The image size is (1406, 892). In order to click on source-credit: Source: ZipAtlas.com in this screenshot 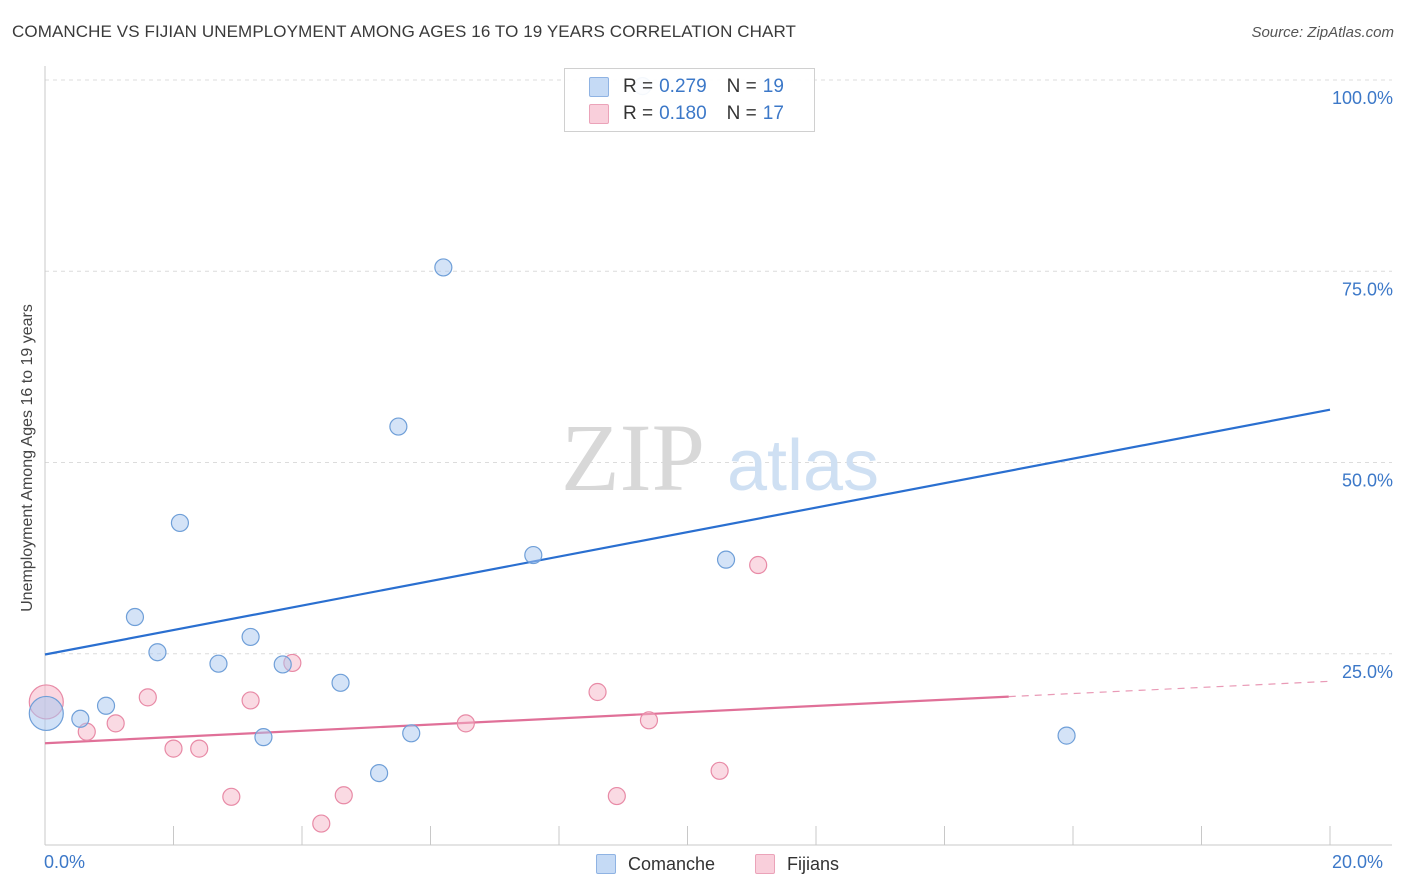, I will do `click(1322, 32)`.